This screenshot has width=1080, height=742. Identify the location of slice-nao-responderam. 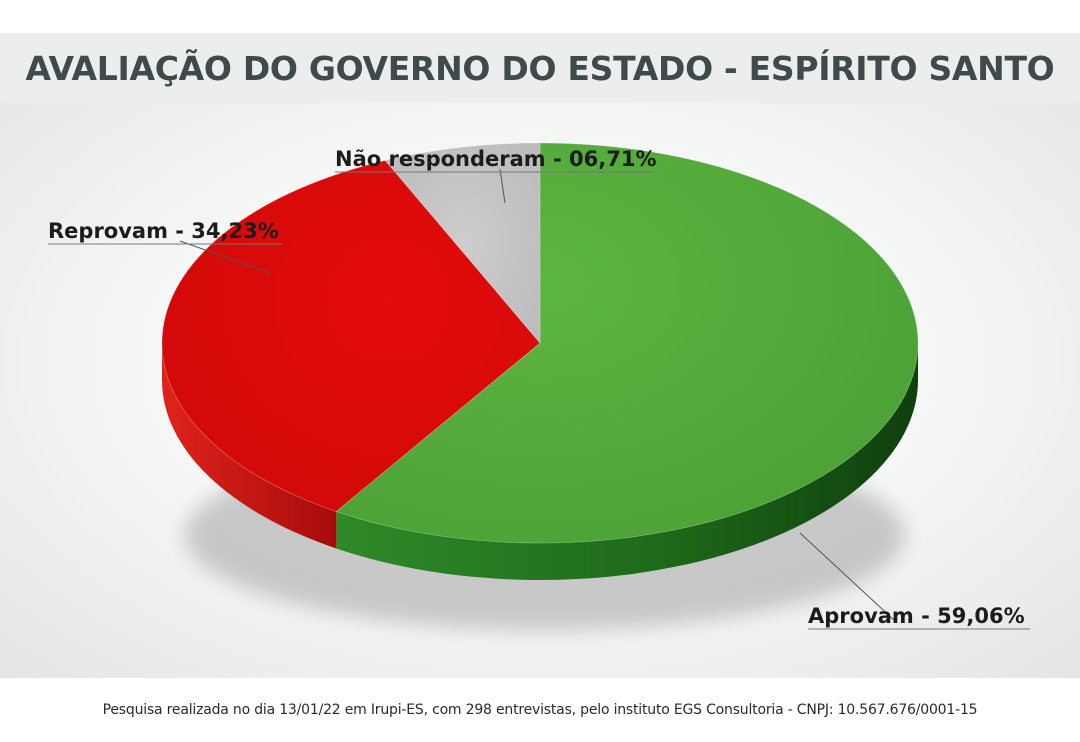
(462, 243).